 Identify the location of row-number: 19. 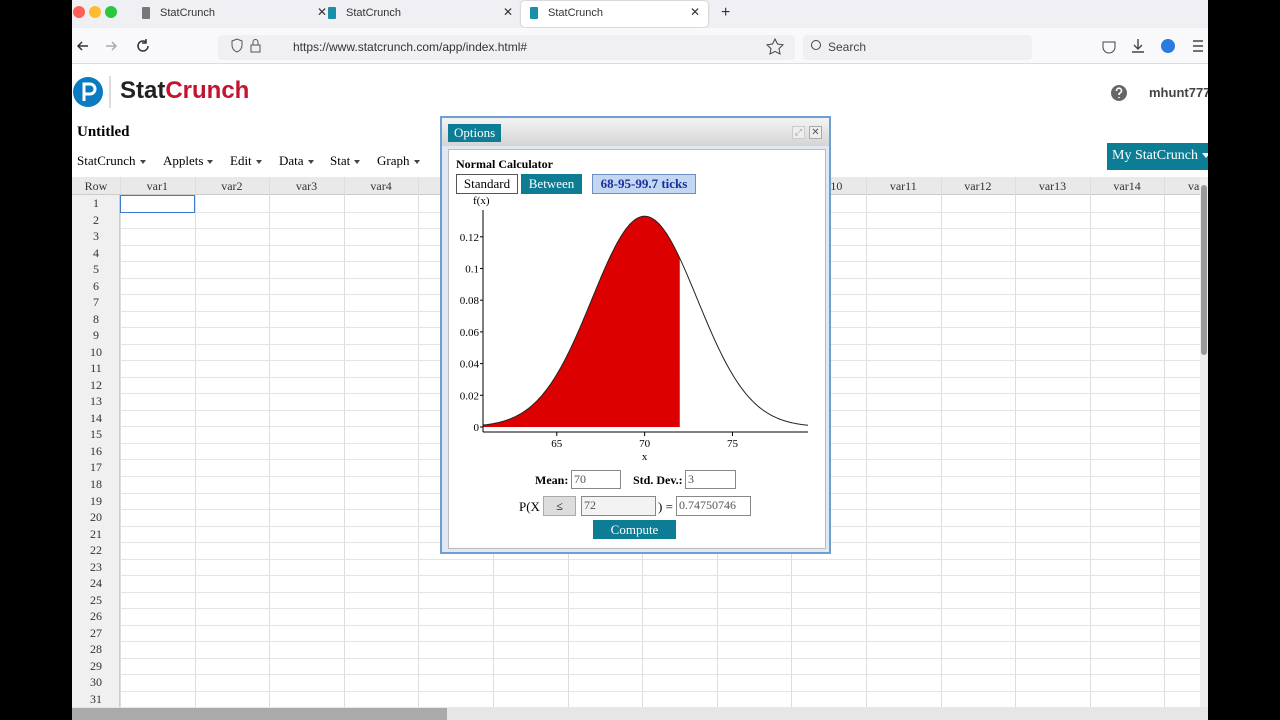
(96, 500).